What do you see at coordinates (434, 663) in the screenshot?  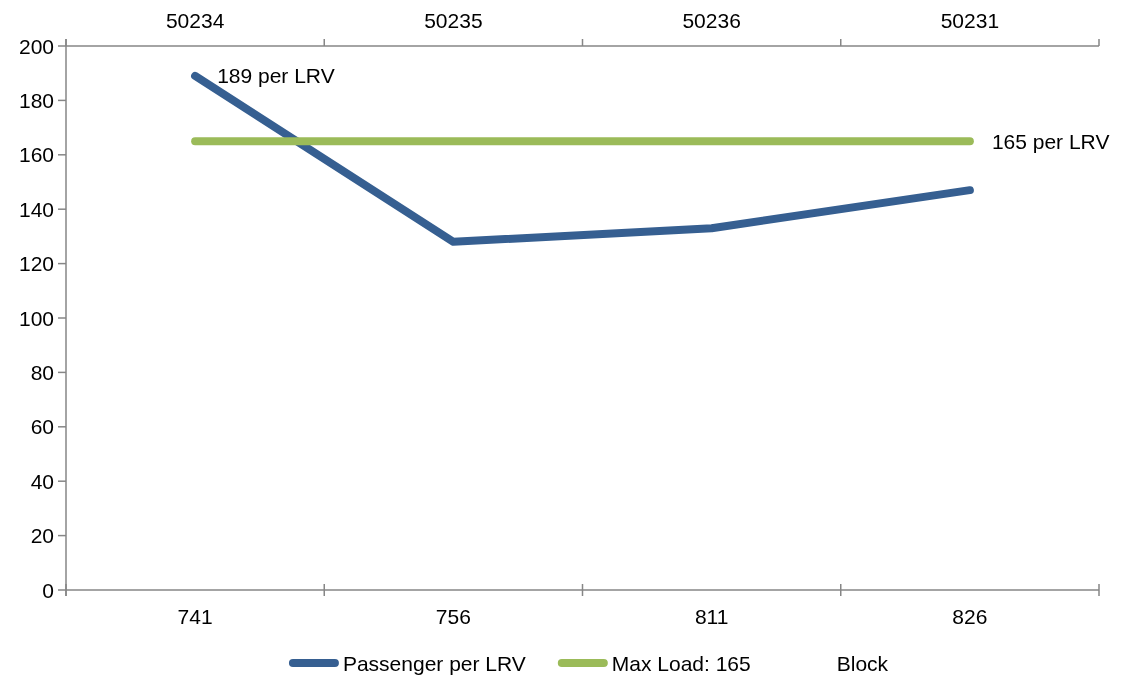 I see `legend-label: Passenger per LRV` at bounding box center [434, 663].